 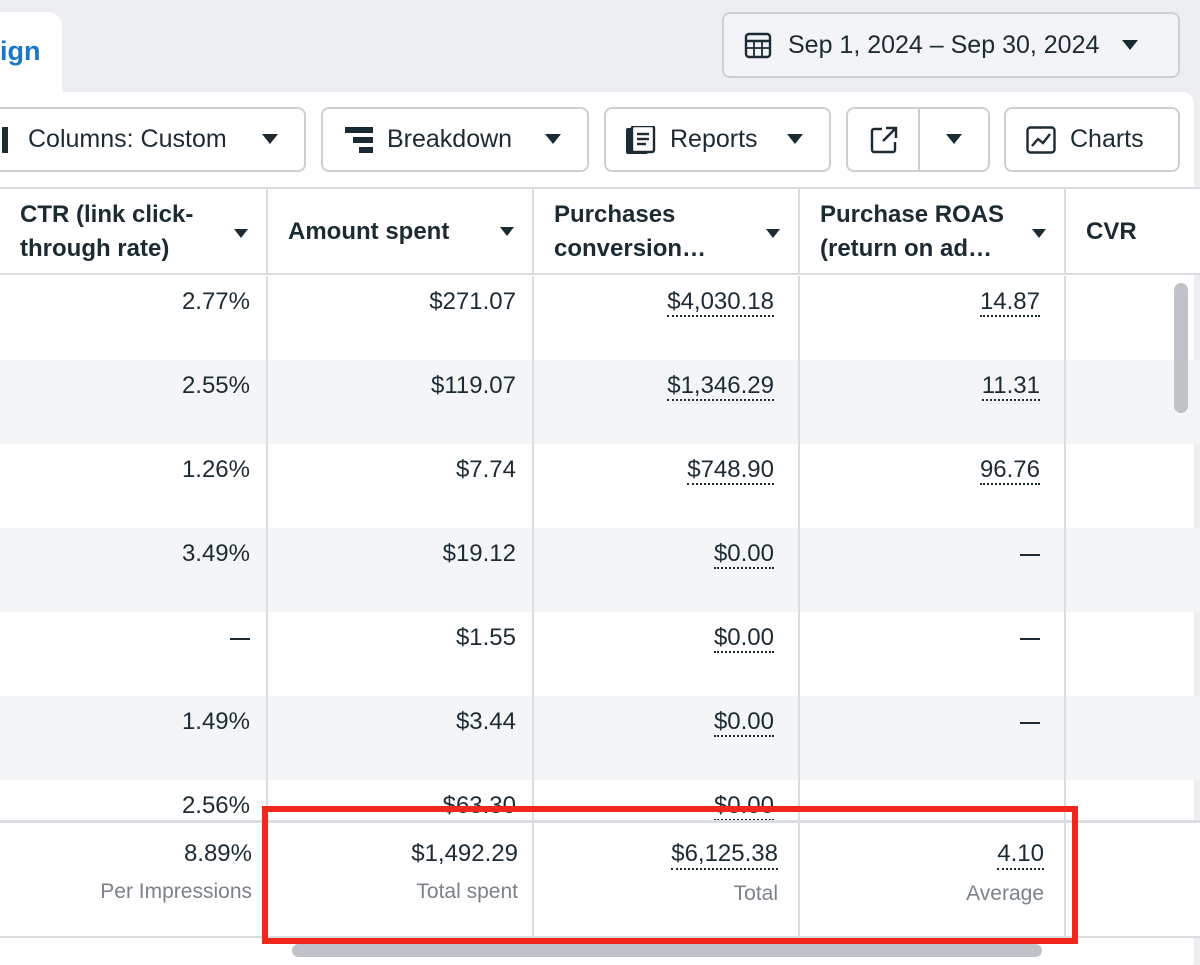 I want to click on columns-label: Columns: Custom, so click(x=127, y=139).